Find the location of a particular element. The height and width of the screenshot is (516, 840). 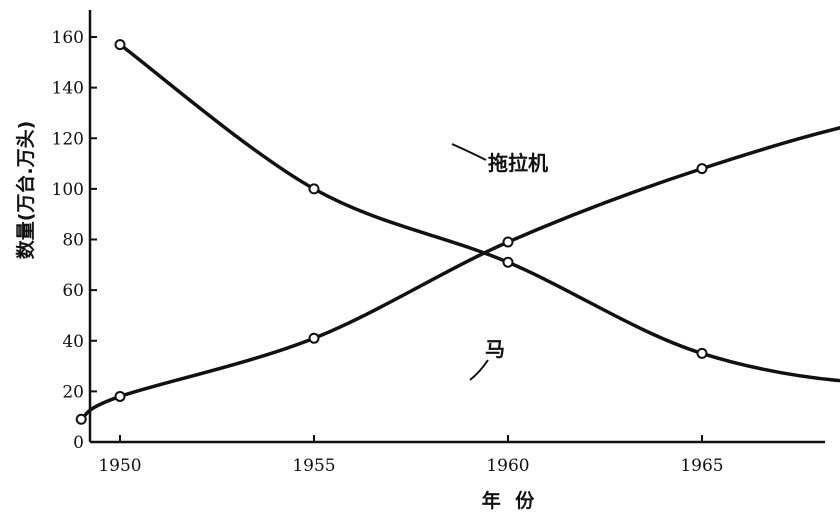

y-tick-label: 0 is located at coordinates (78, 443).